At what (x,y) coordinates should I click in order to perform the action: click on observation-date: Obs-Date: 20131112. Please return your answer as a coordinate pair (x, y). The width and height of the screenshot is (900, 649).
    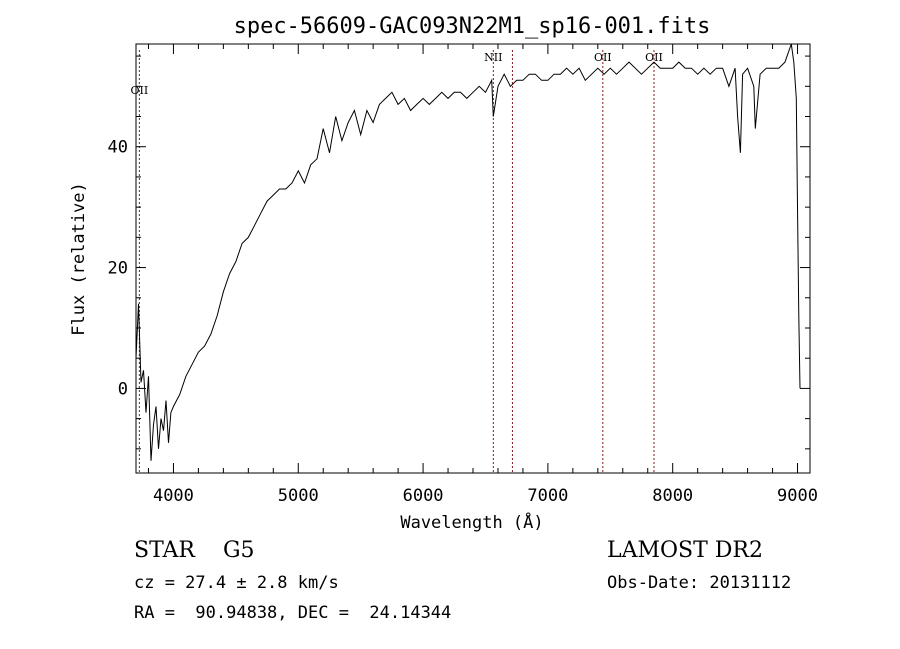
    Looking at the image, I should click on (699, 583).